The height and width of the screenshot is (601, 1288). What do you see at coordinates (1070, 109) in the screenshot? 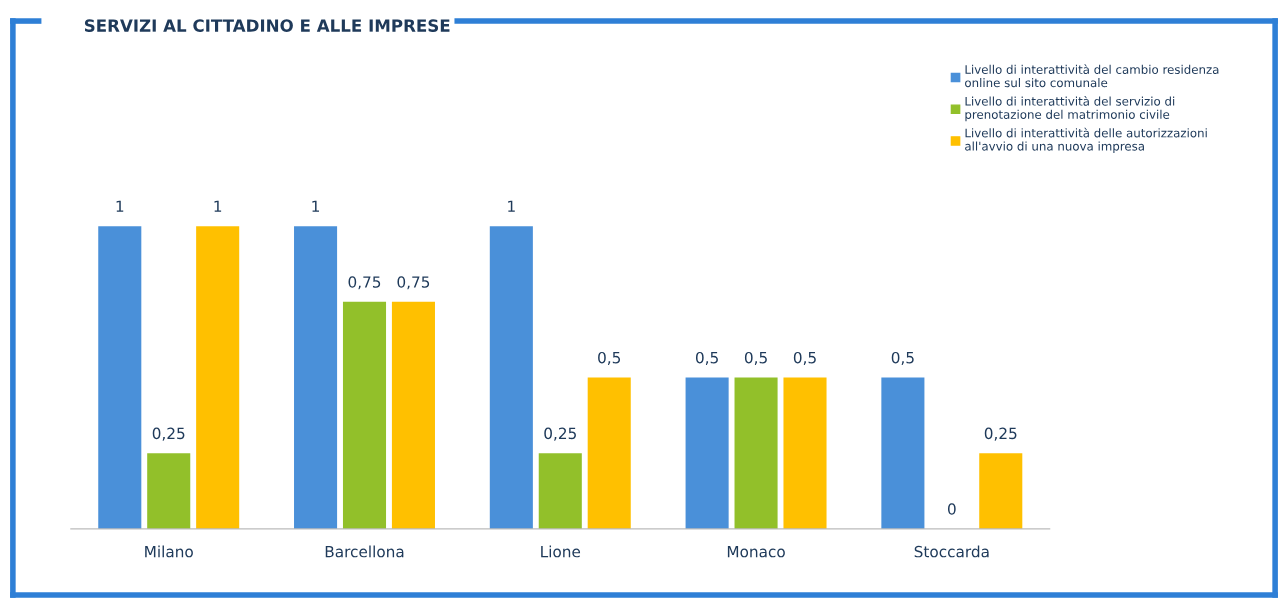
I see `legend-label: Livello di interattività del servizio di prenotazione del matrimonio civile` at bounding box center [1070, 109].